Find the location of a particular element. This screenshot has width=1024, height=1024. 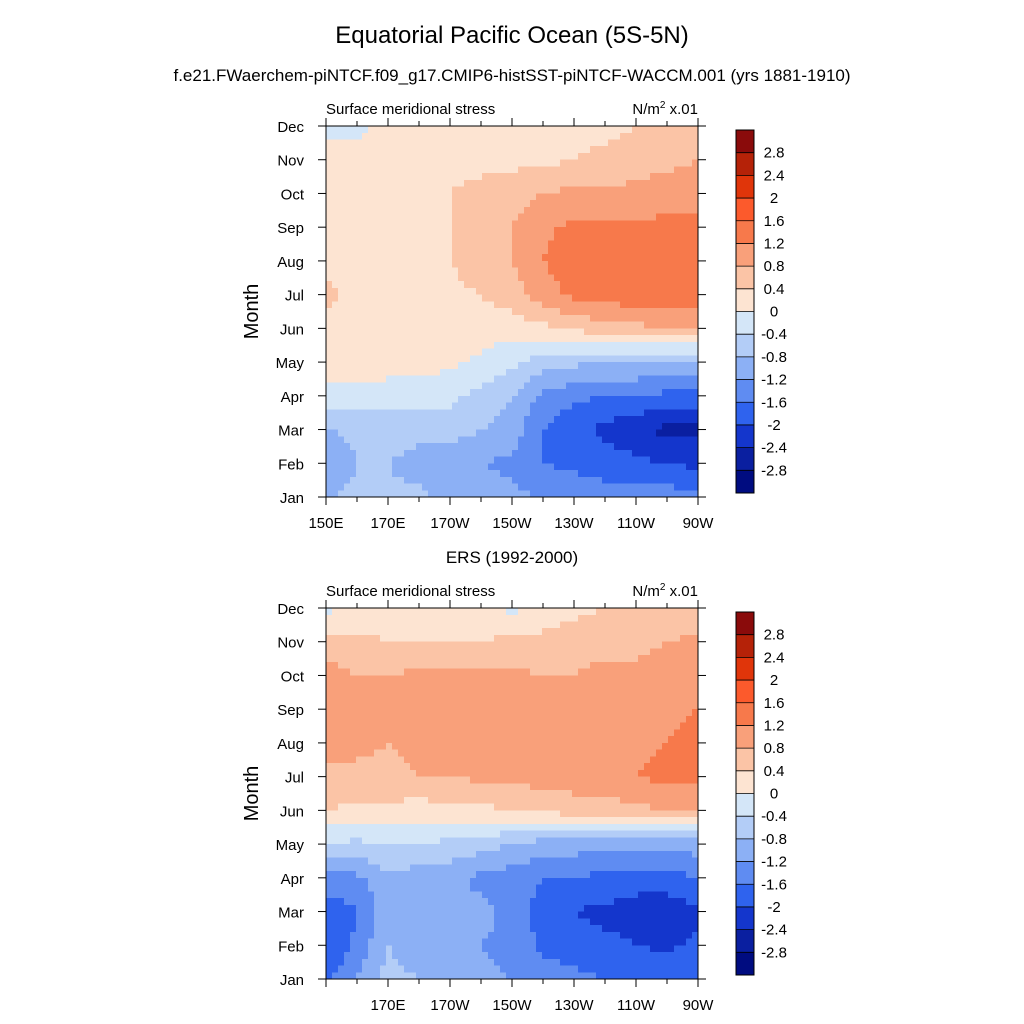

units-label: N/m2 x.01 is located at coordinates (665, 109).